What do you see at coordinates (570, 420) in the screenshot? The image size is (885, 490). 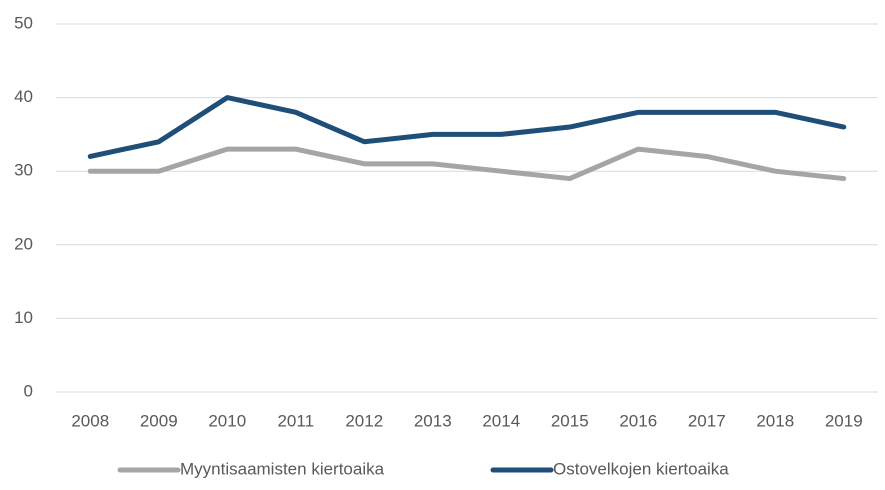 I see `x-tick-label: 2015` at bounding box center [570, 420].